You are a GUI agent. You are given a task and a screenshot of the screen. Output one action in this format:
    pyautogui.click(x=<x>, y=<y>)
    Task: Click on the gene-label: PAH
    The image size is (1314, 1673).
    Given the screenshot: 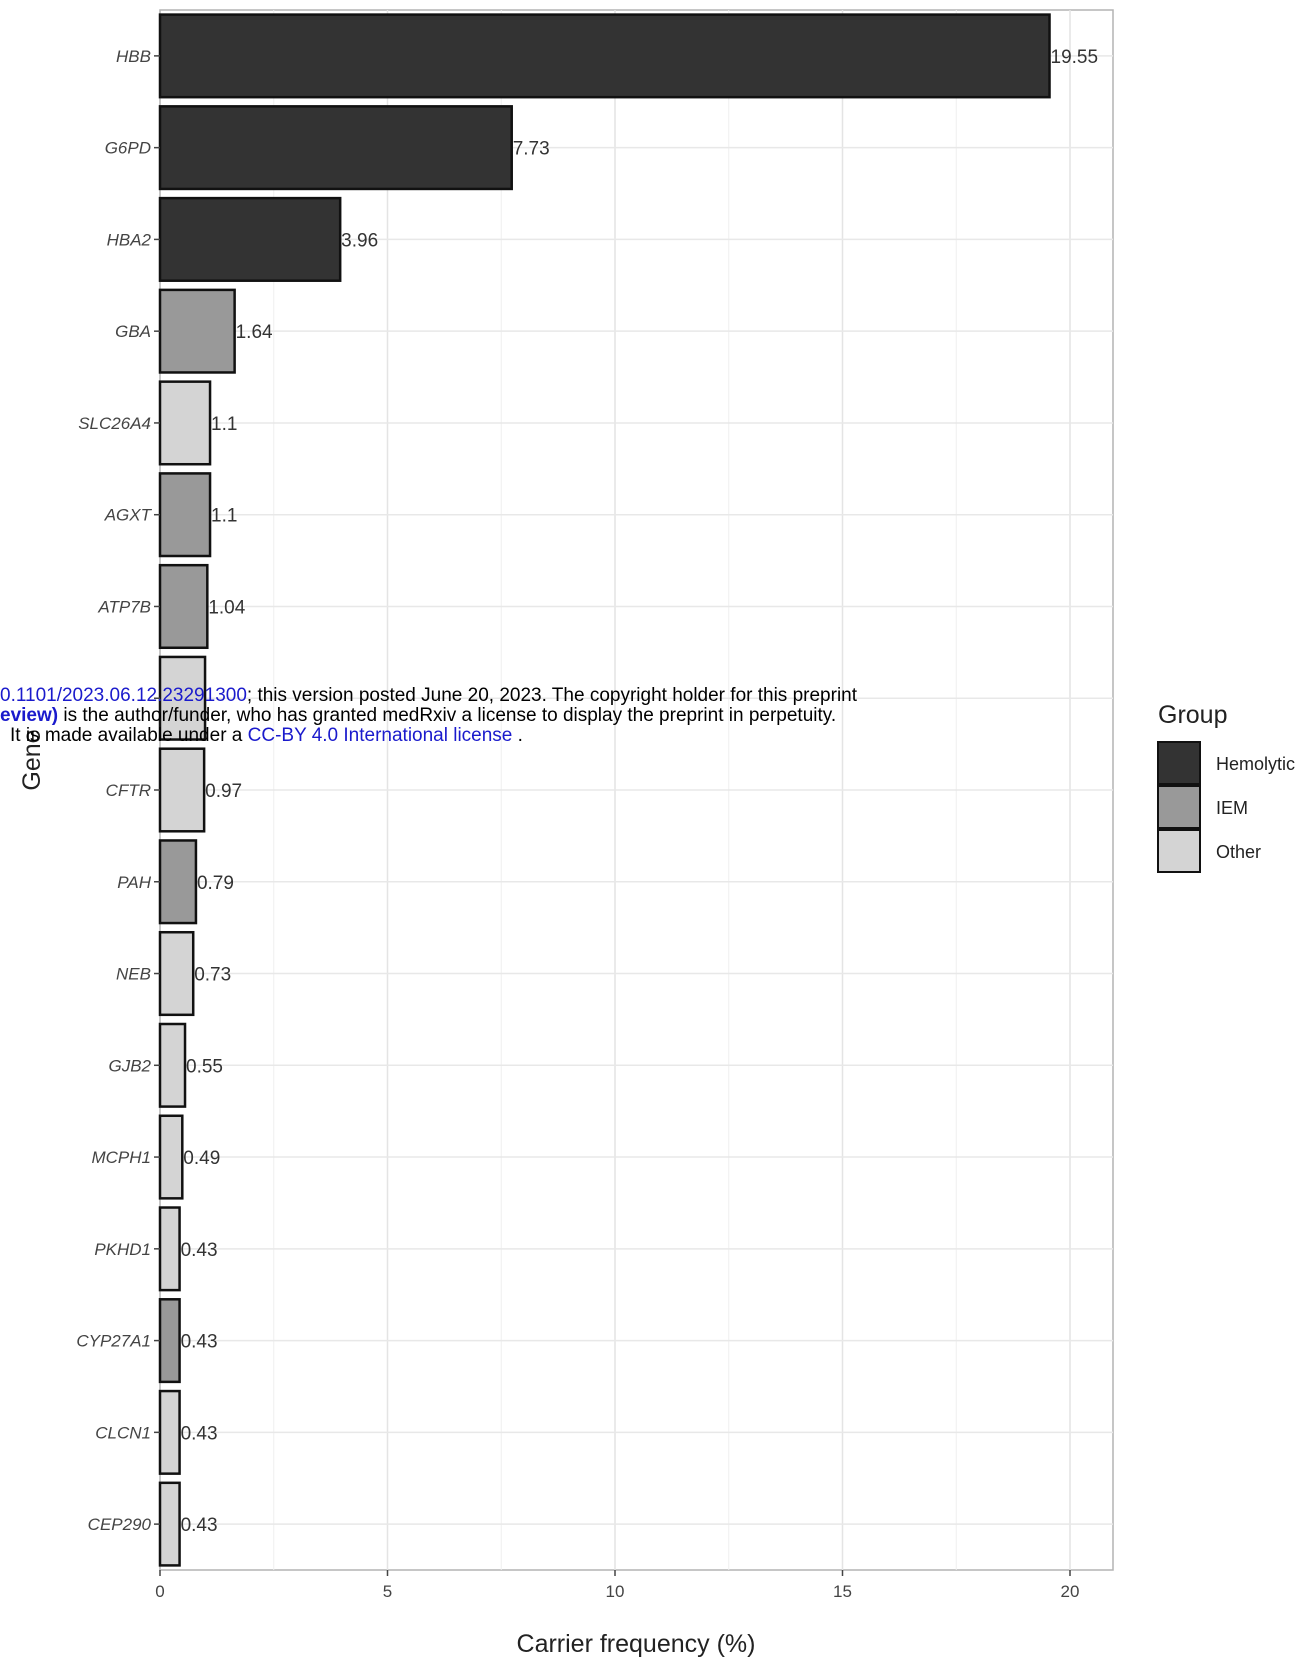 What is the action you would take?
    pyautogui.click(x=134, y=882)
    